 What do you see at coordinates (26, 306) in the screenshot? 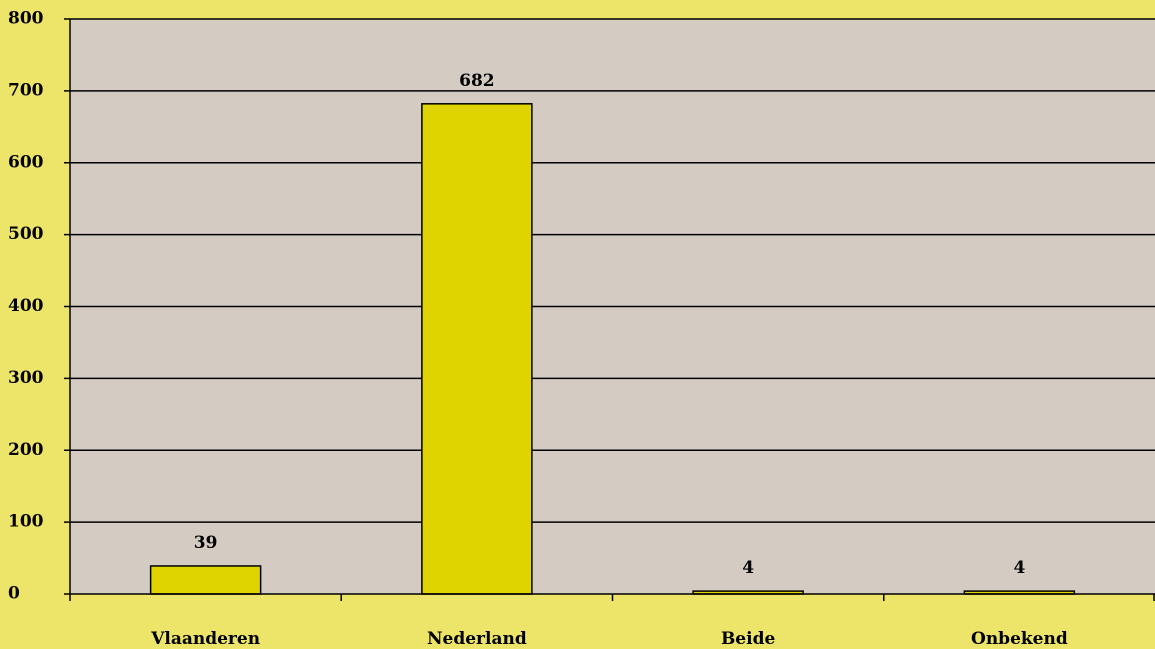
I see `y-tick-label: 400` at bounding box center [26, 306].